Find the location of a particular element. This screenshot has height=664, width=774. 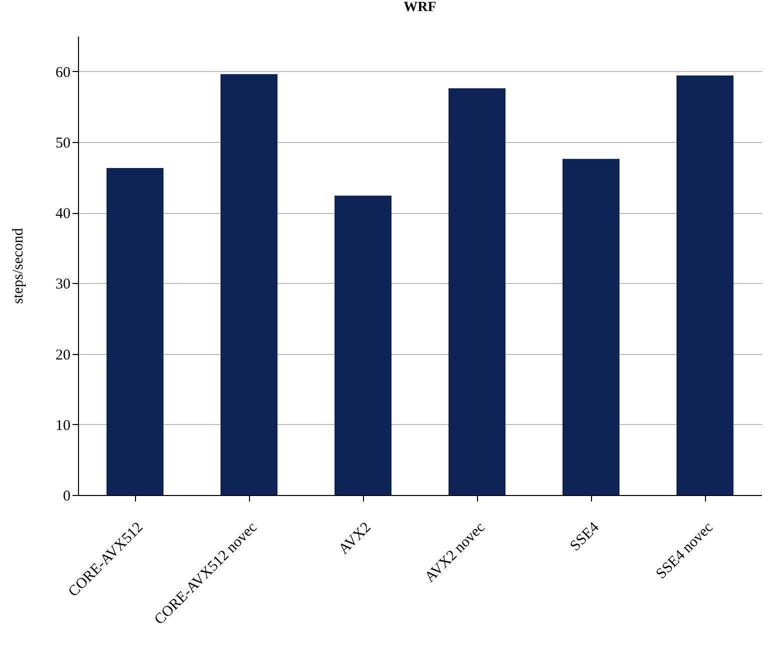

chart-title: WRF is located at coordinates (420, 7).